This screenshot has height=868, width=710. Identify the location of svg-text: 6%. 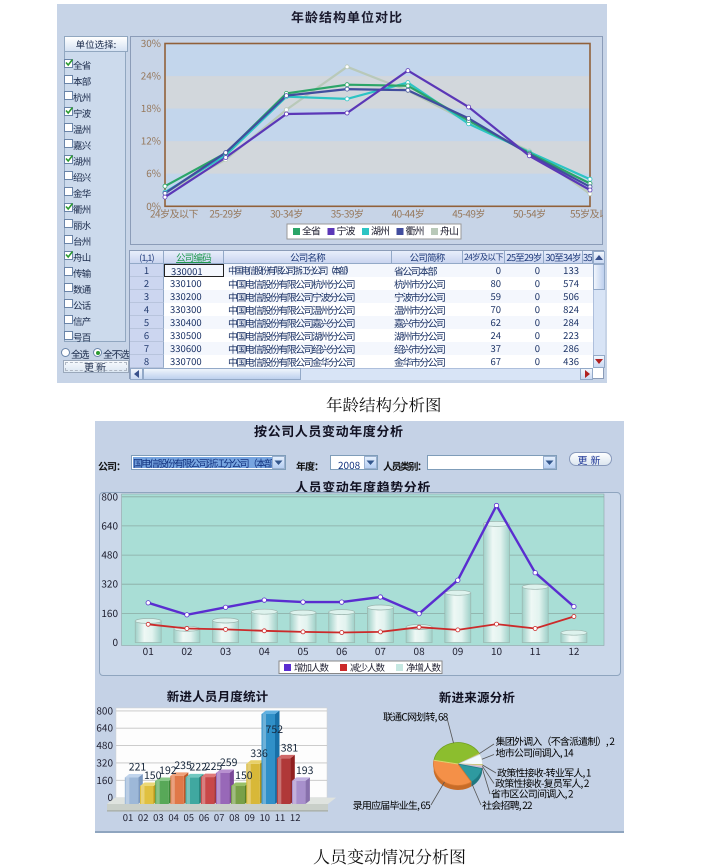
(153, 172).